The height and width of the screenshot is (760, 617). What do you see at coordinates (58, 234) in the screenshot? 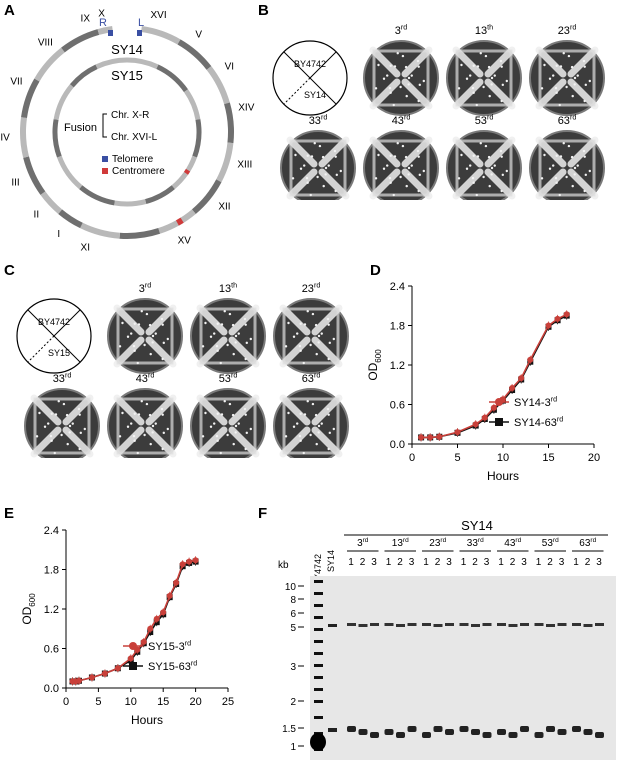
I see `chromosome-label: I` at bounding box center [58, 234].